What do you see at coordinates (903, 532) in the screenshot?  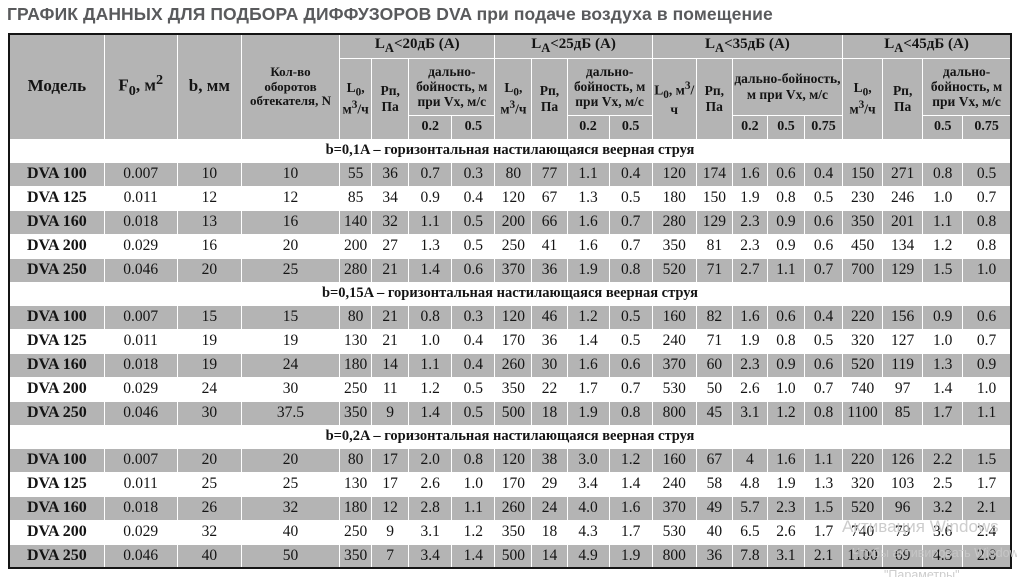 I see `data-cell: 79` at bounding box center [903, 532].